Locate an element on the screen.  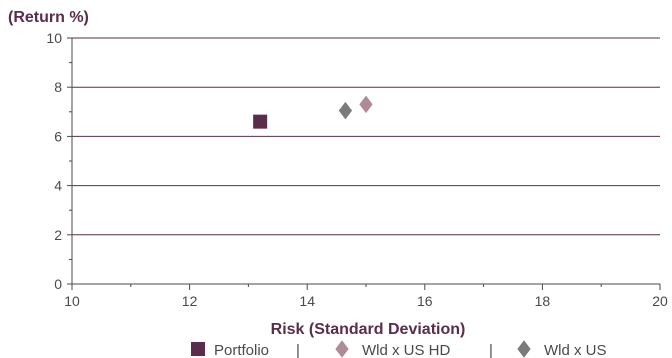
point-wld-x-us-hd is located at coordinates (366, 104).